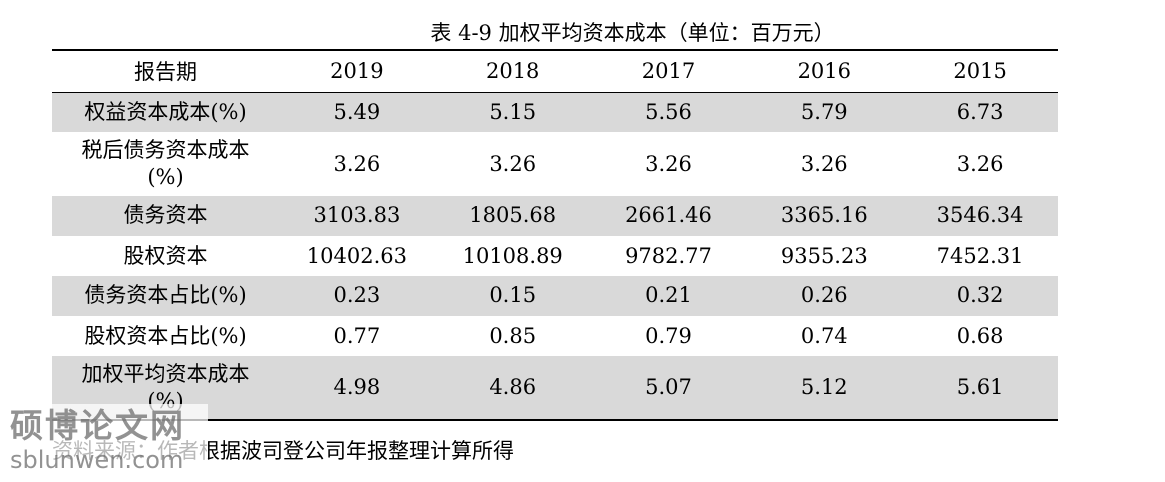  Describe the element at coordinates (512, 71) in the screenshot. I see `header-year: 2018` at that location.